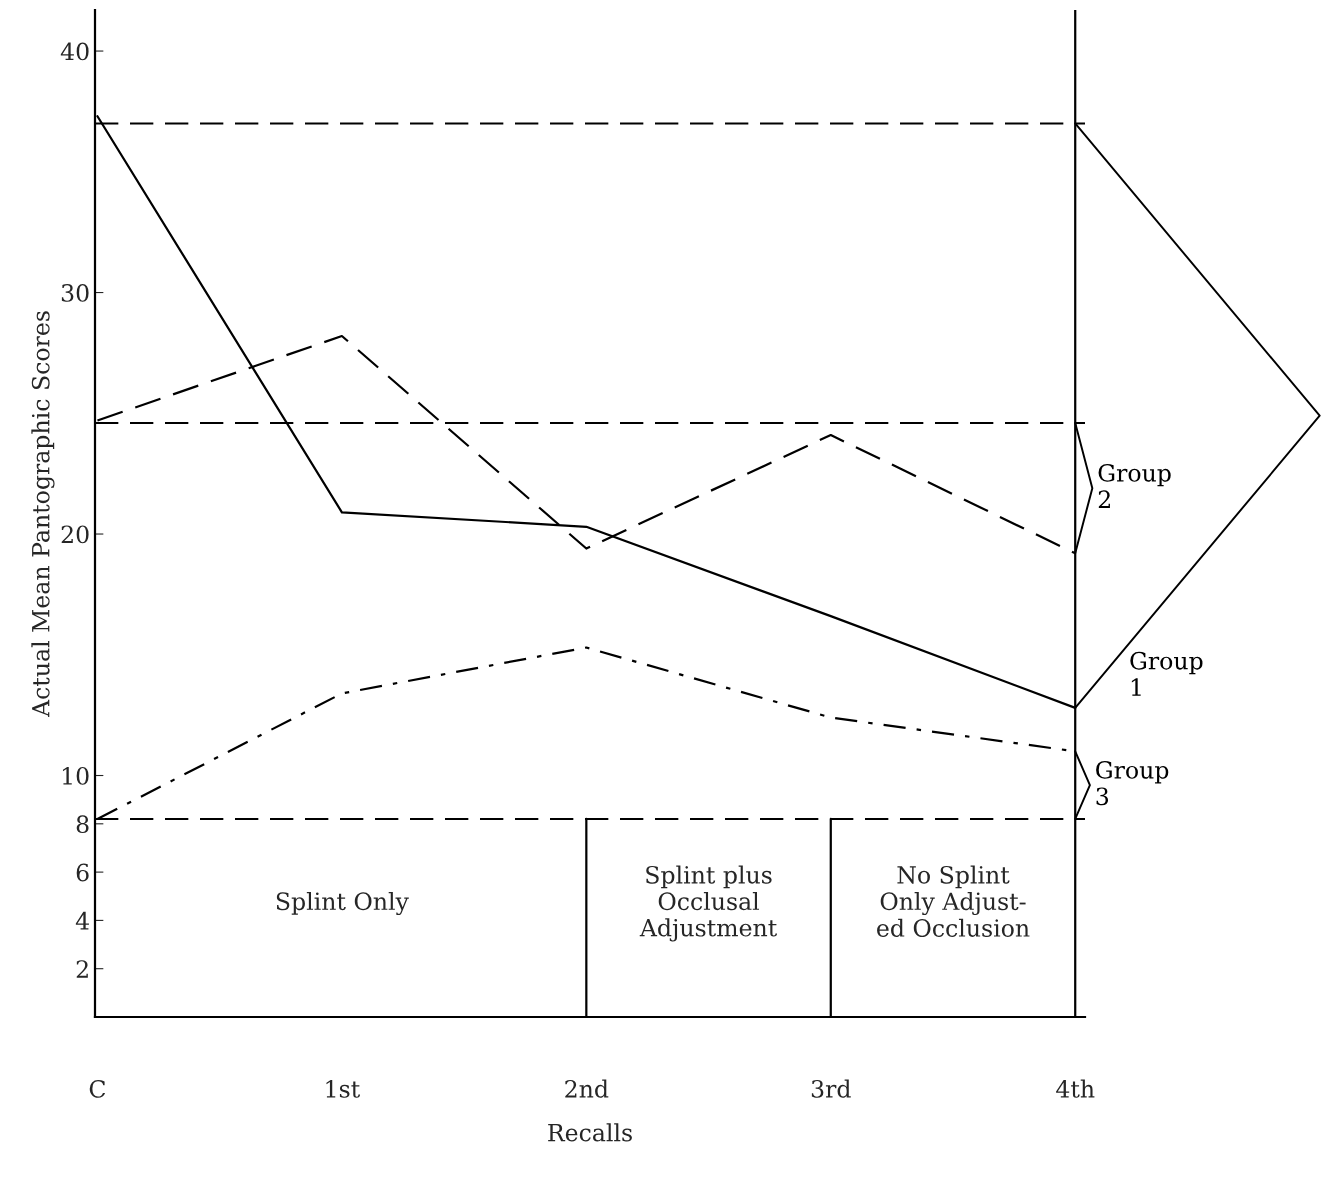  Describe the element at coordinates (82, 824) in the screenshot. I see `y-tick-label: 8` at that location.